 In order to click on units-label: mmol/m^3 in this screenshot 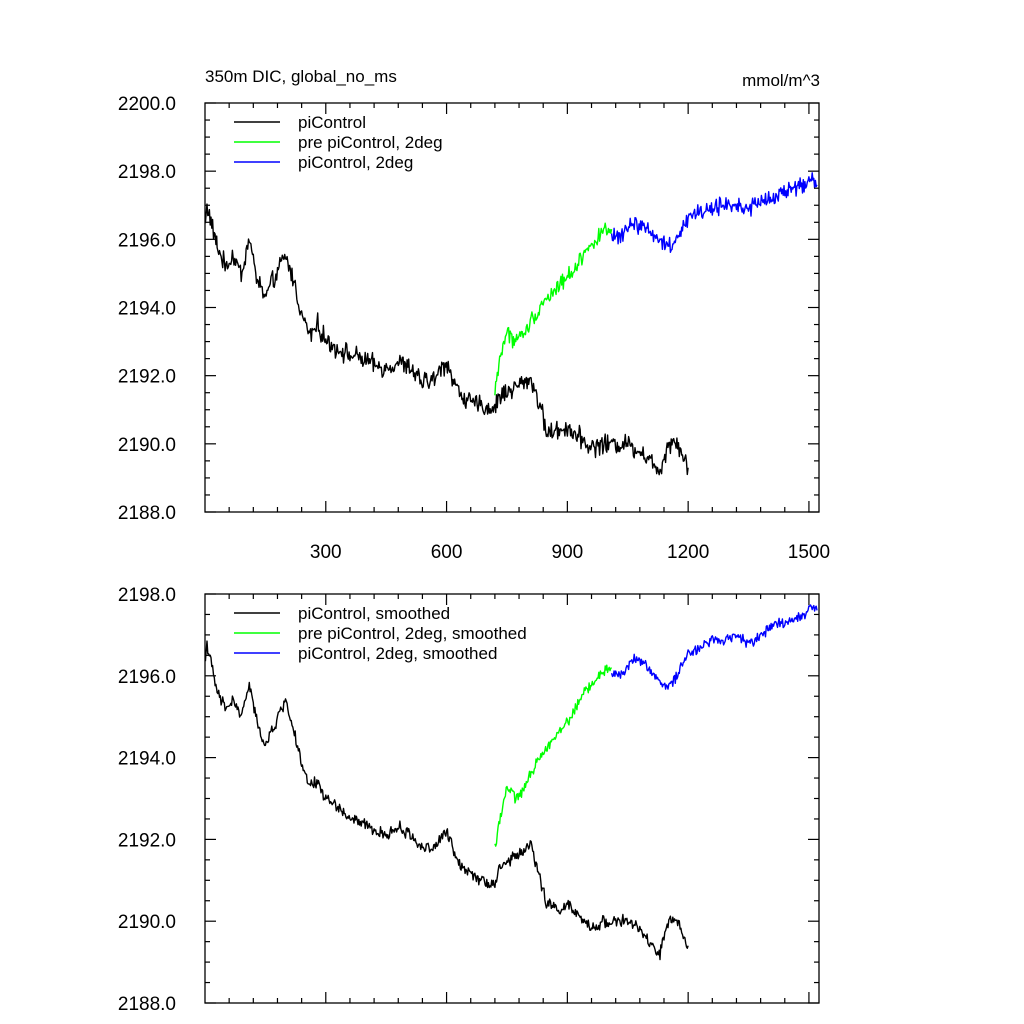, I will do `click(781, 80)`.